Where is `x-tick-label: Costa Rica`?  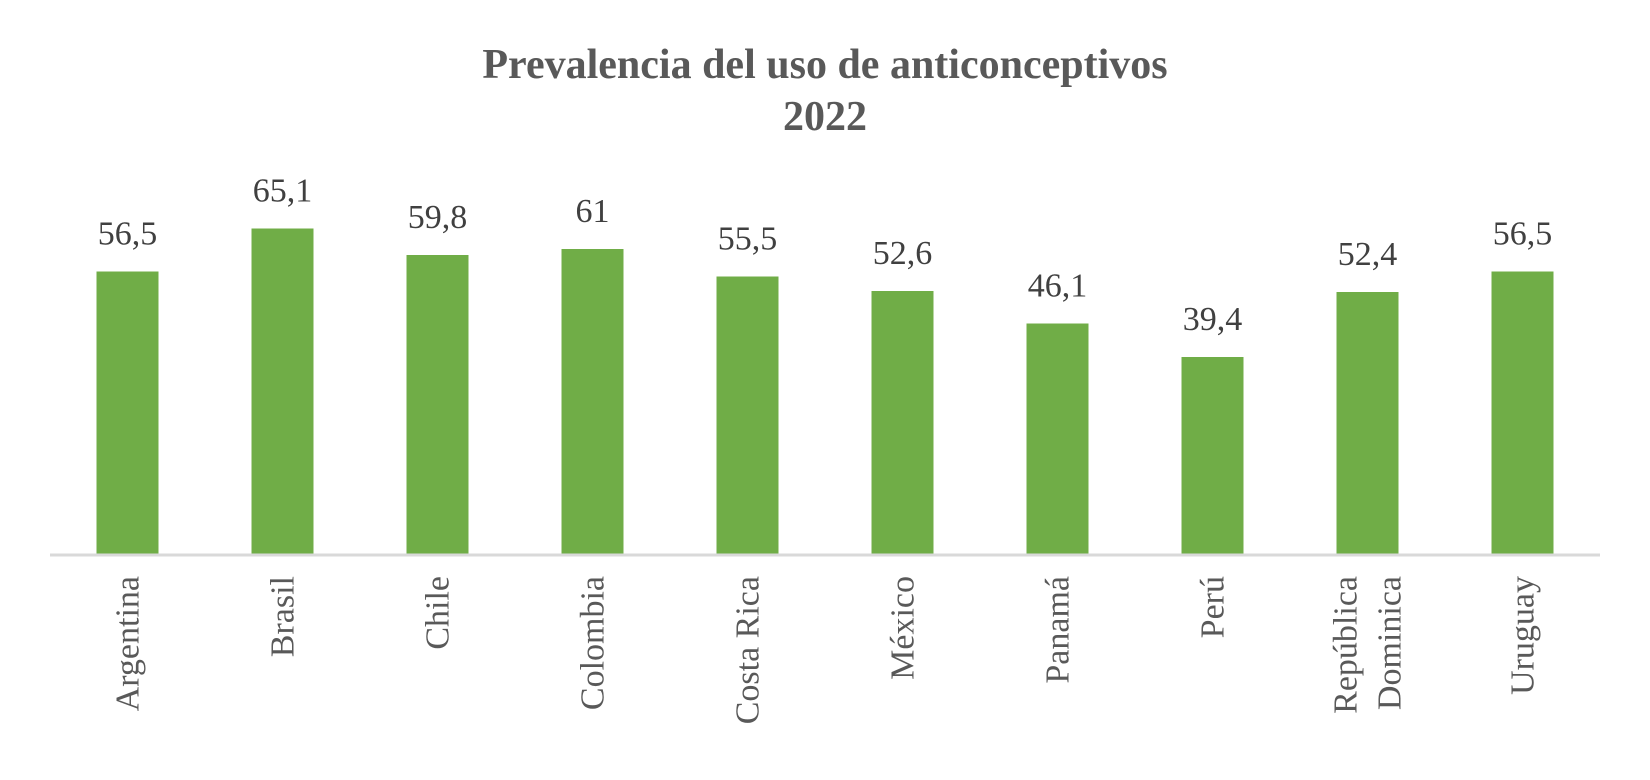 x-tick-label: Costa Rica is located at coordinates (748, 650).